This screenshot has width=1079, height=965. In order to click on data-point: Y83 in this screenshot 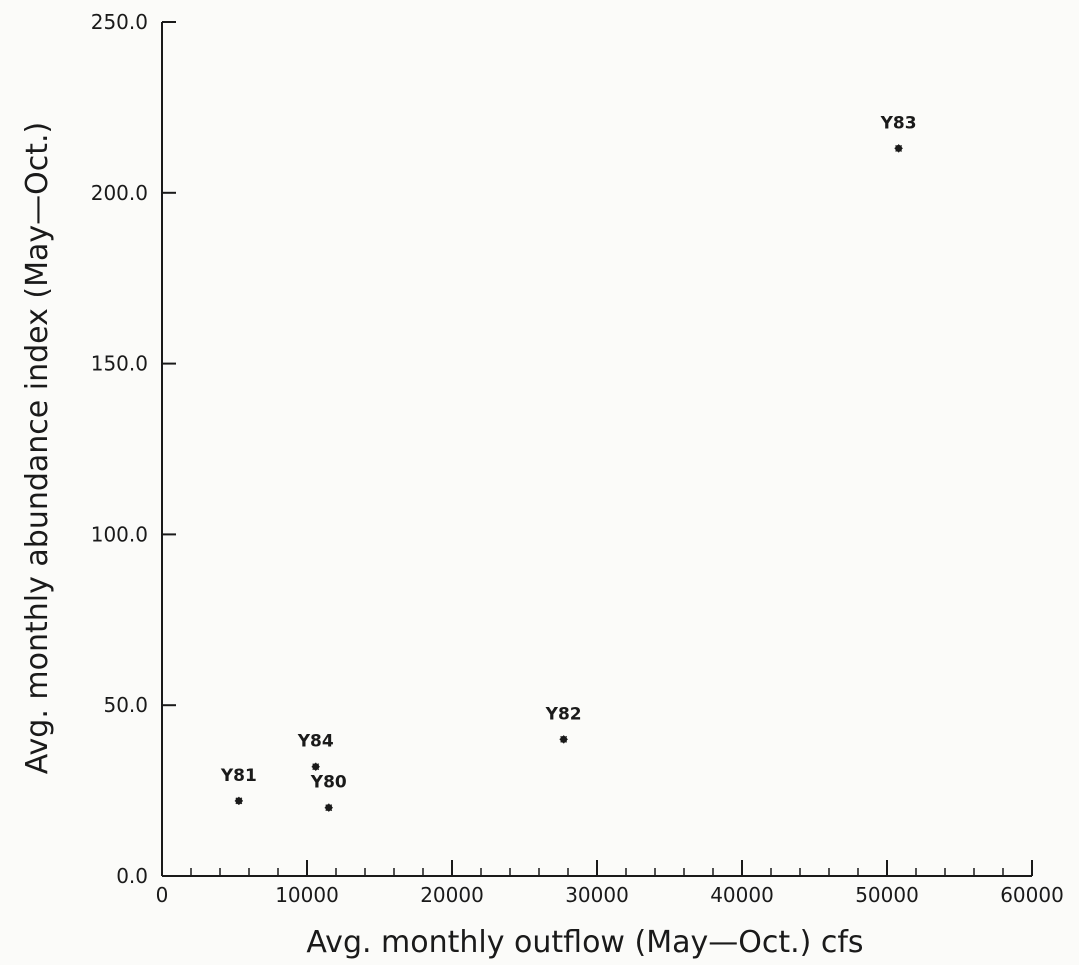, I will do `click(898, 133)`.